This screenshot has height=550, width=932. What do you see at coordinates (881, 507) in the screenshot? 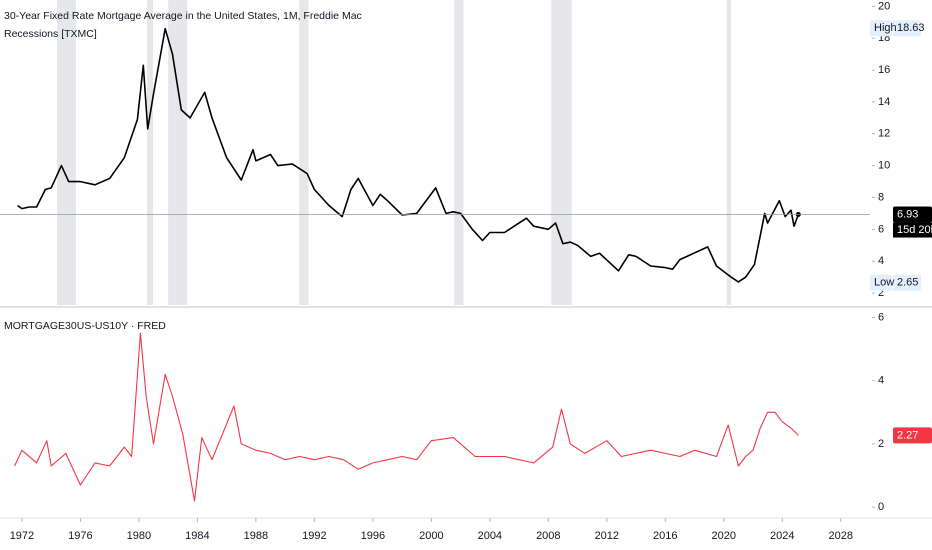
I see `y-tick-label: 0` at bounding box center [881, 507].